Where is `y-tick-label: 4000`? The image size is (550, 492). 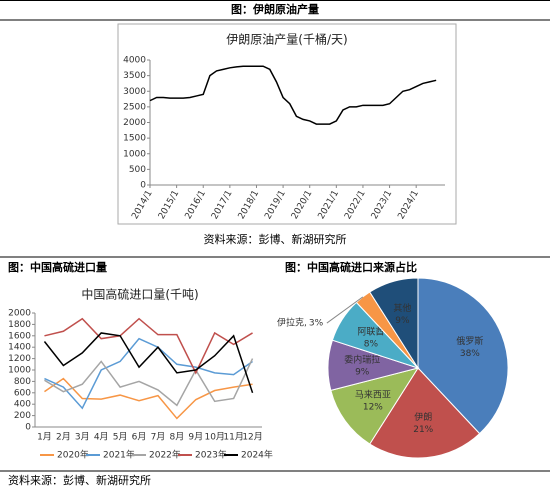
y-tick-label: 4000 is located at coordinates (134, 61).